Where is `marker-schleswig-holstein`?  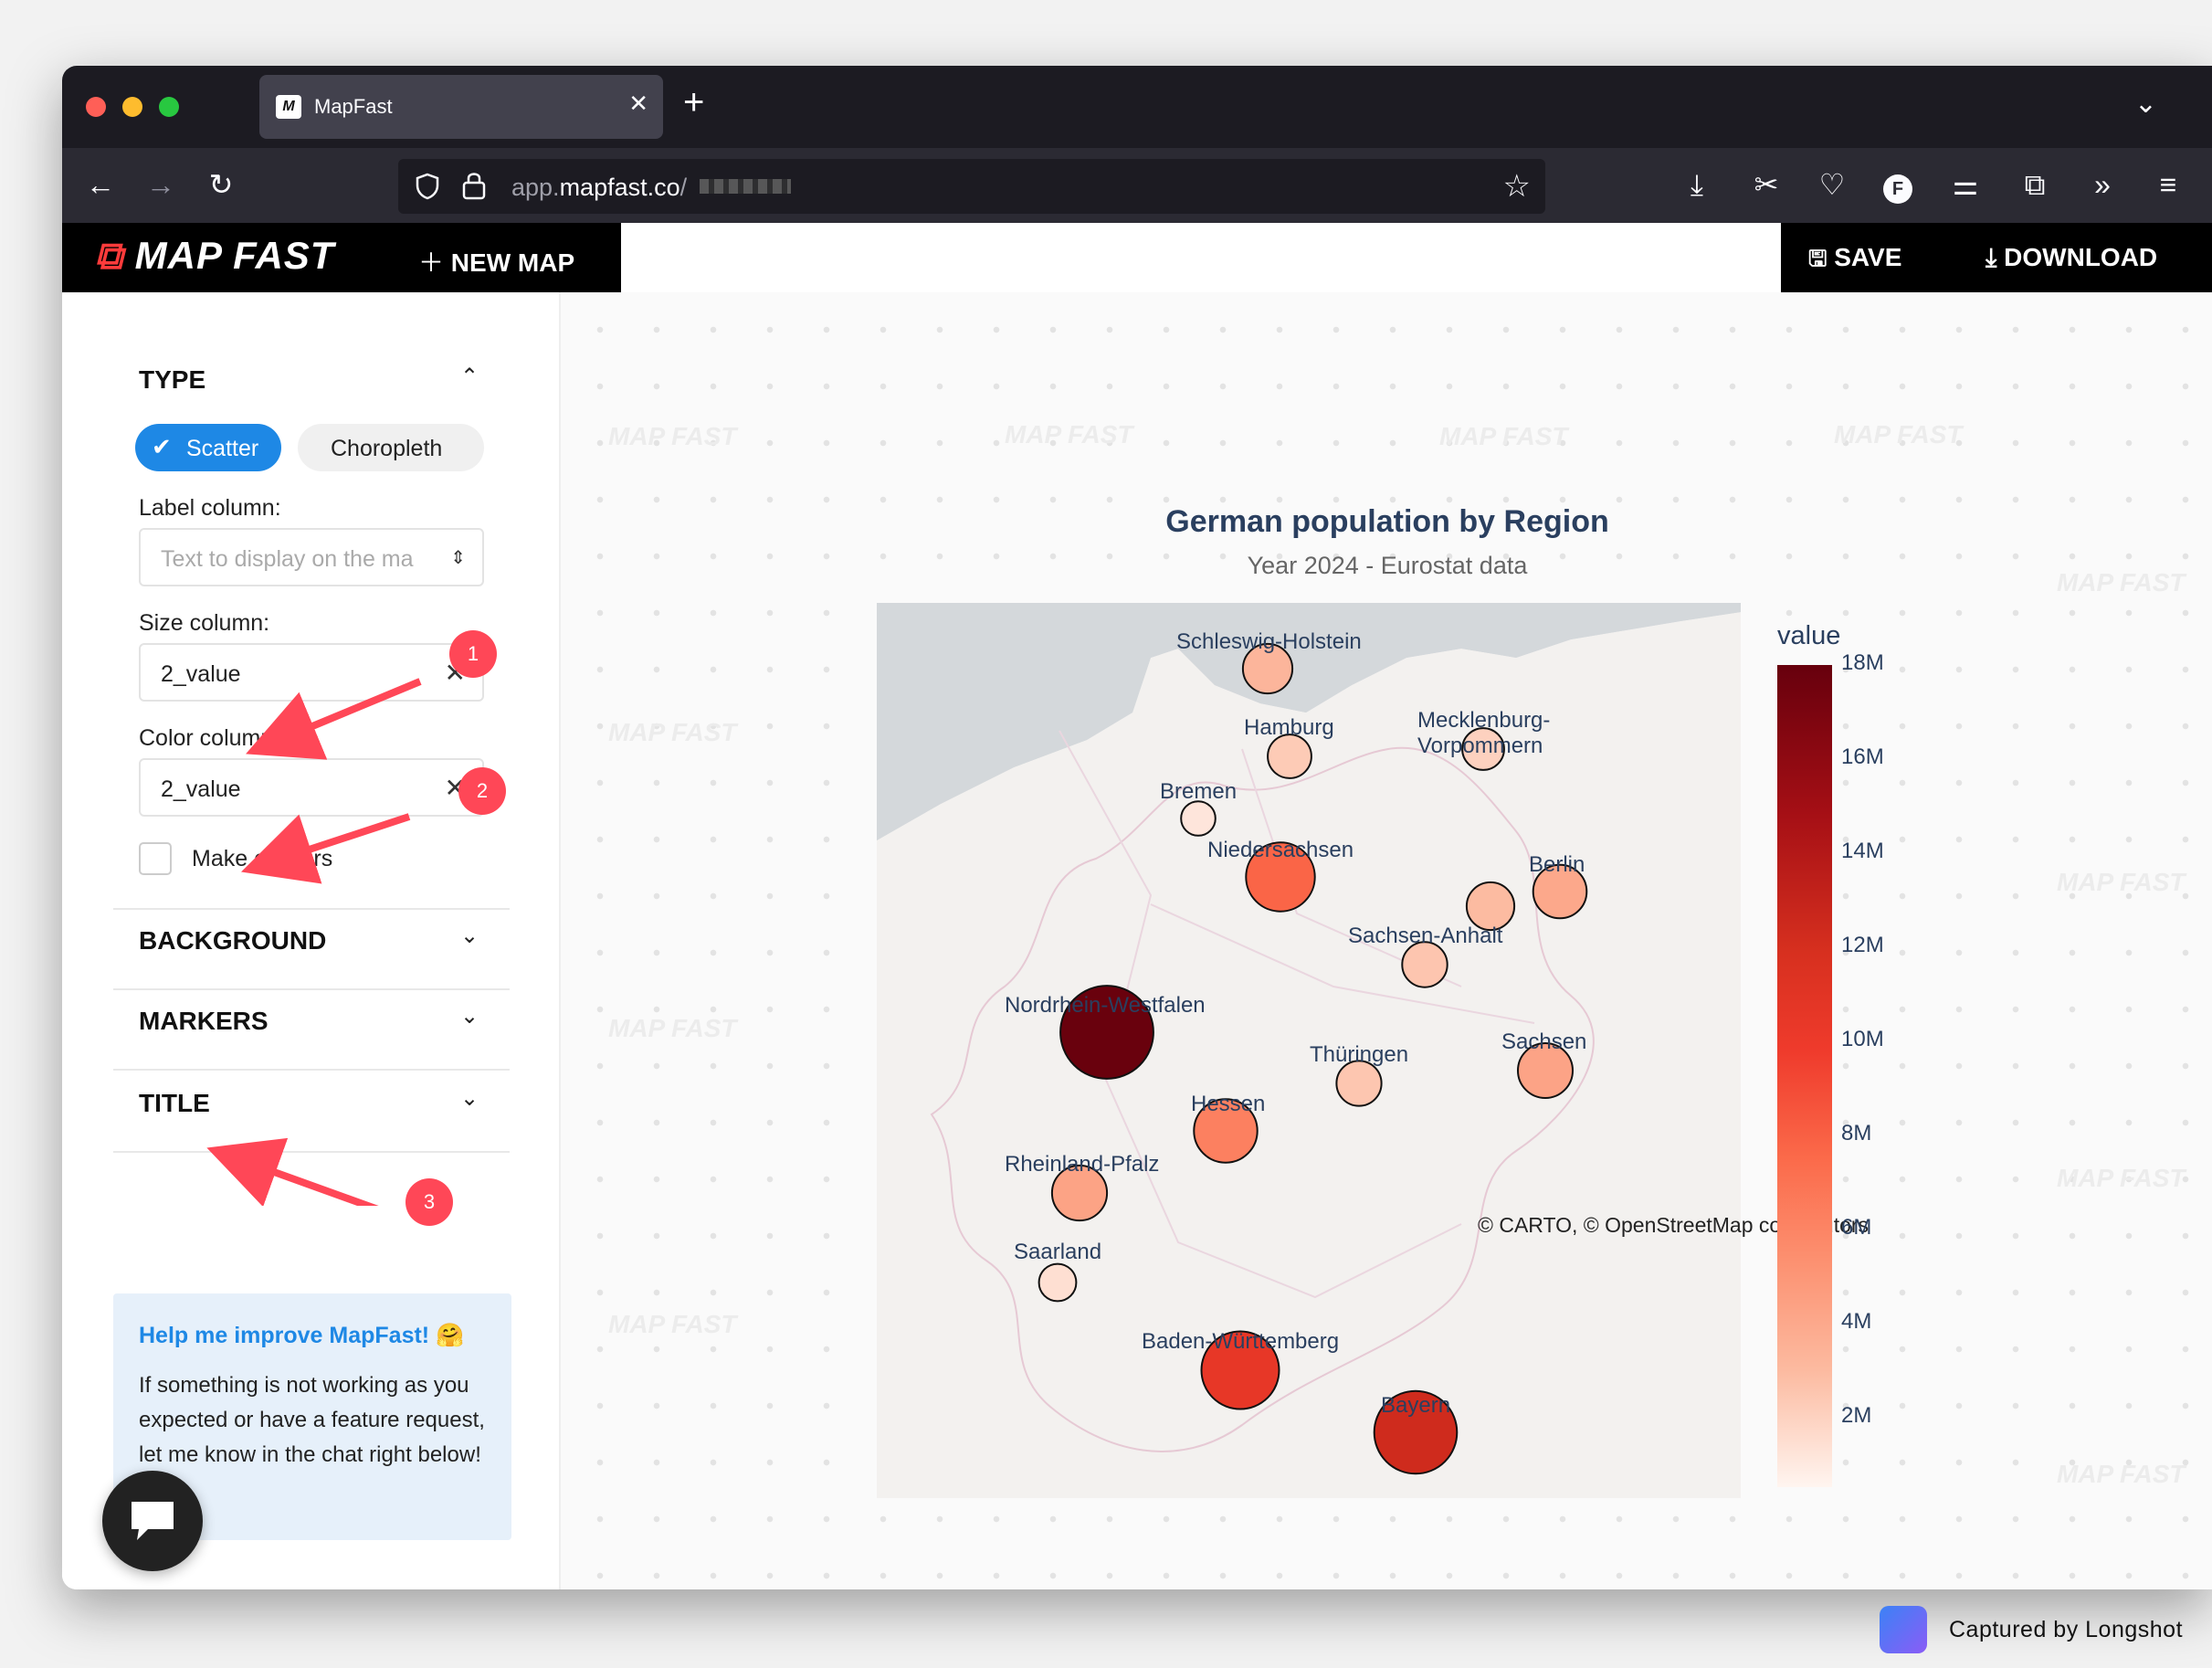 marker-schleswig-holstein is located at coordinates (1267, 669).